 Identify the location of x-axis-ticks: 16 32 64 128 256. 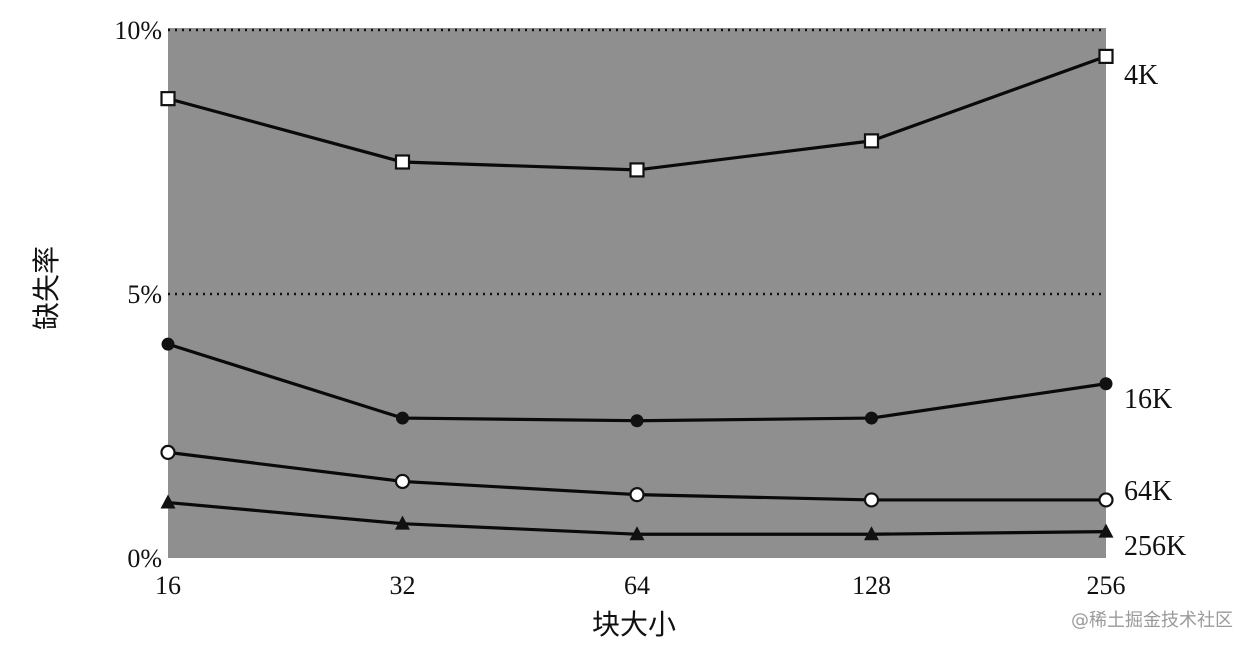
(640, 585).